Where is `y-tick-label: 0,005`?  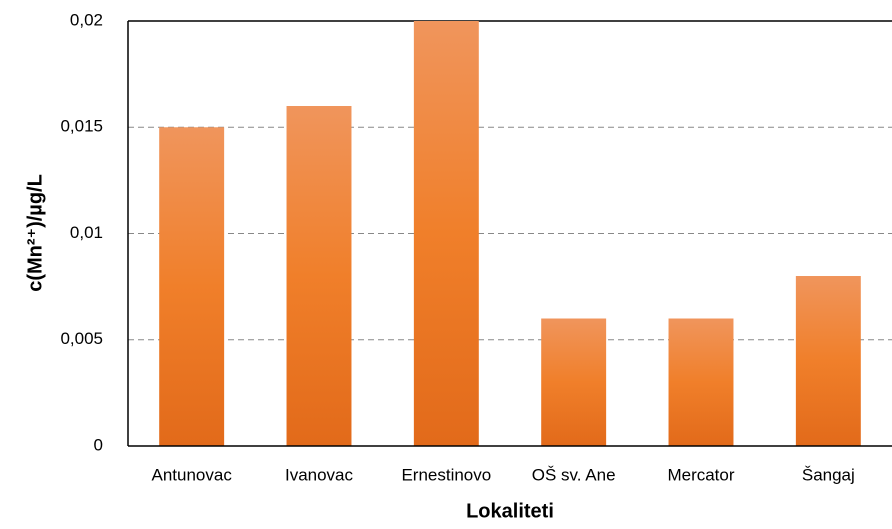
y-tick-label: 0,005 is located at coordinates (81, 338).